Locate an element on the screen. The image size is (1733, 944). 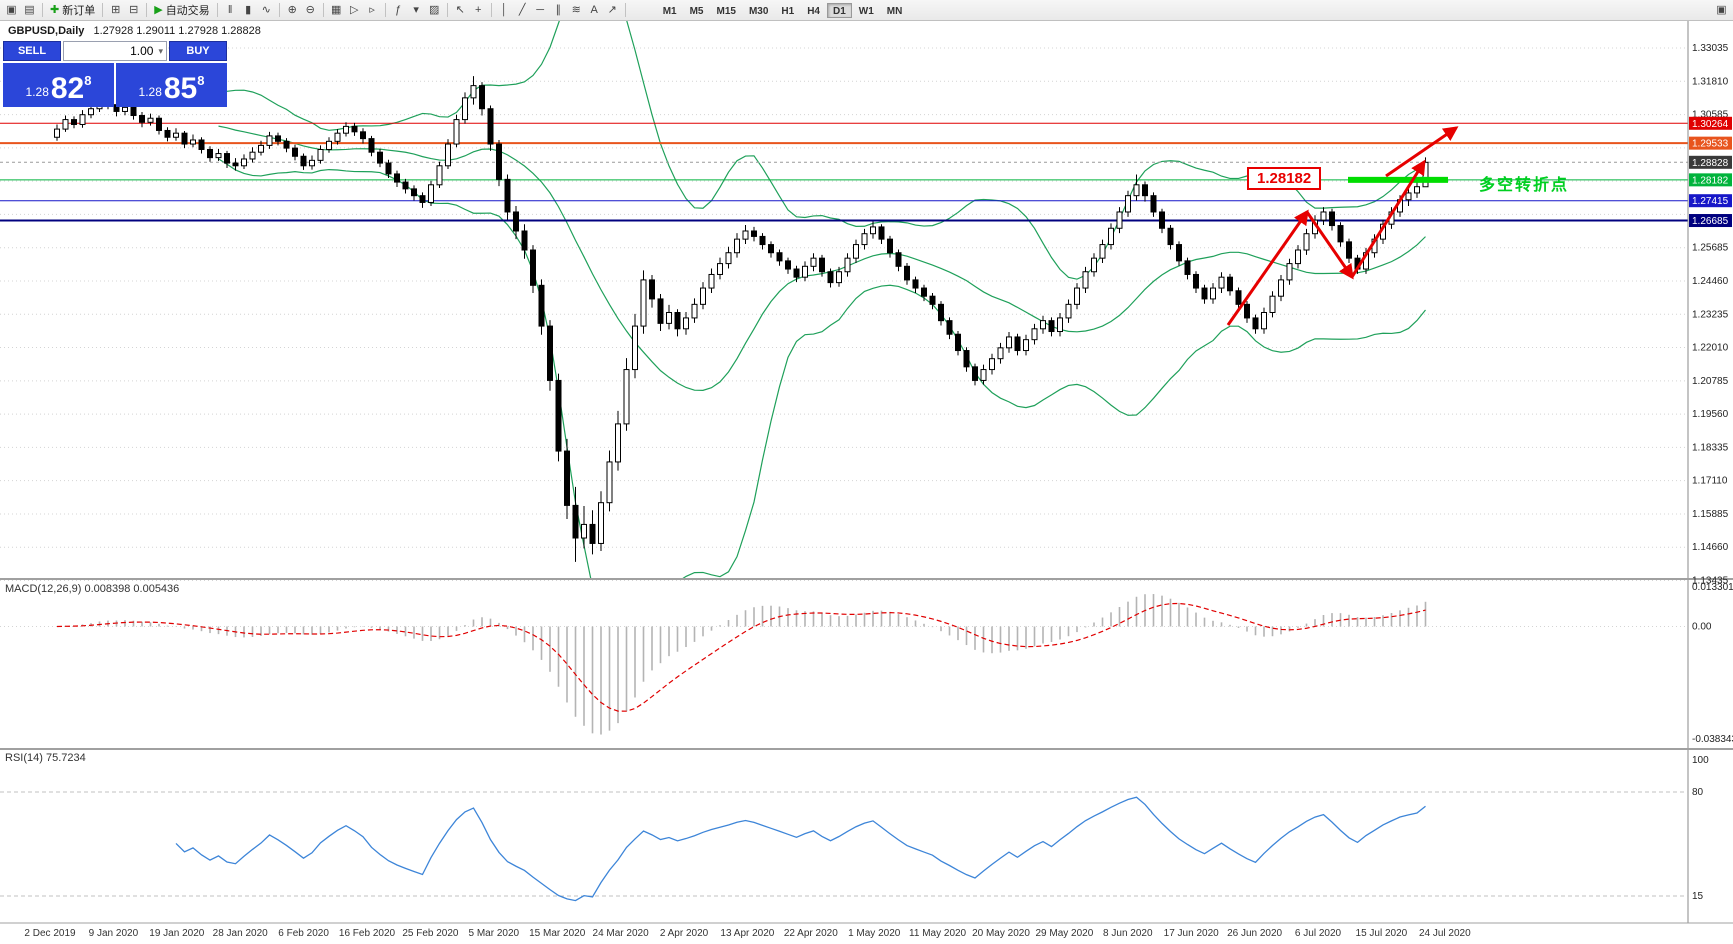
timeframe-mn: MN is located at coordinates (895, 10).